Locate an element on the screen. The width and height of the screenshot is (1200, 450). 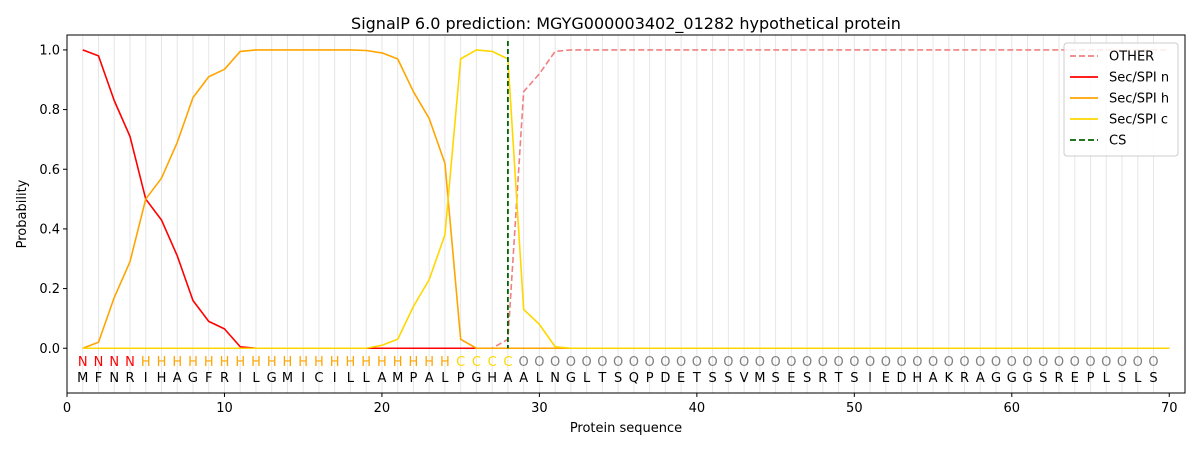
y-tick-label: 0.2 is located at coordinates (49, 289).